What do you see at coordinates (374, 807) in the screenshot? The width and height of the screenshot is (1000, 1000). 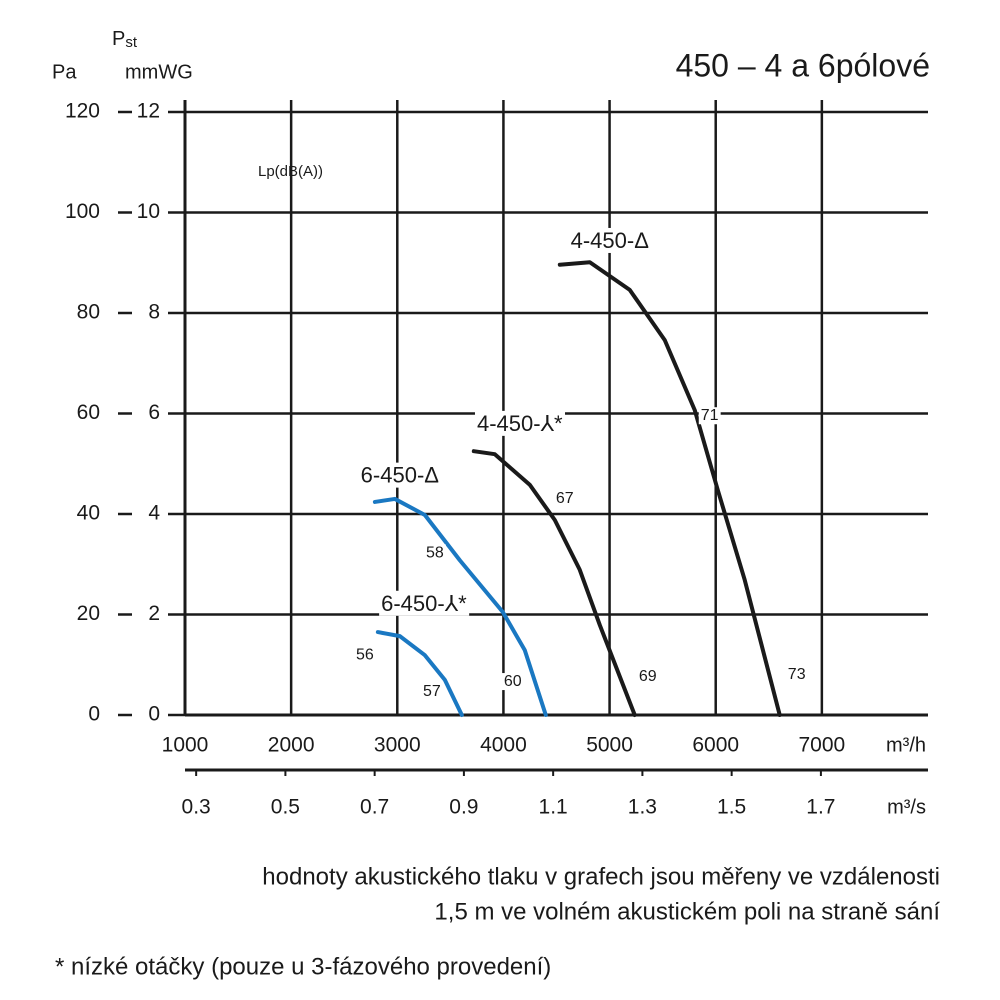 I see `x2-tick-label: 0.7` at bounding box center [374, 807].